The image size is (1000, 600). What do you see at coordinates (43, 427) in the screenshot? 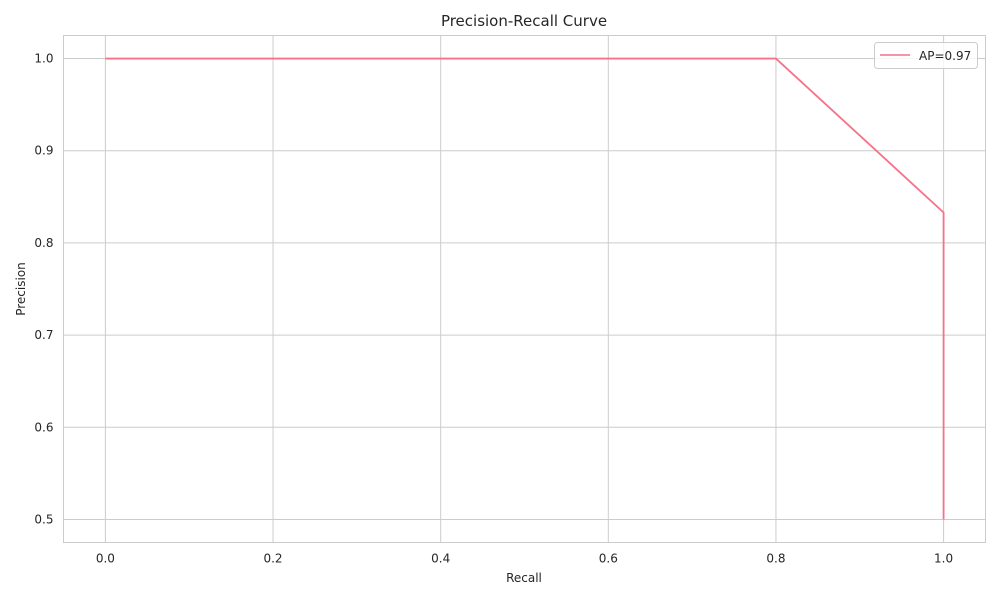
I see `y-tick-label: 0.6` at bounding box center [43, 427].